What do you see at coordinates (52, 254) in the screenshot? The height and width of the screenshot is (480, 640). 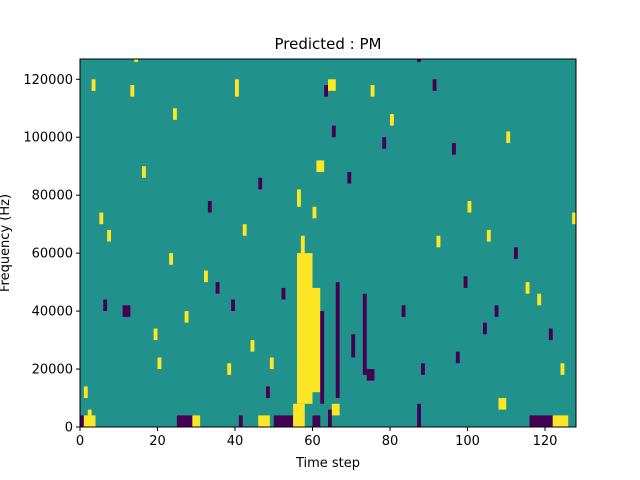 I see `y-tick-label: 60000` at bounding box center [52, 254].